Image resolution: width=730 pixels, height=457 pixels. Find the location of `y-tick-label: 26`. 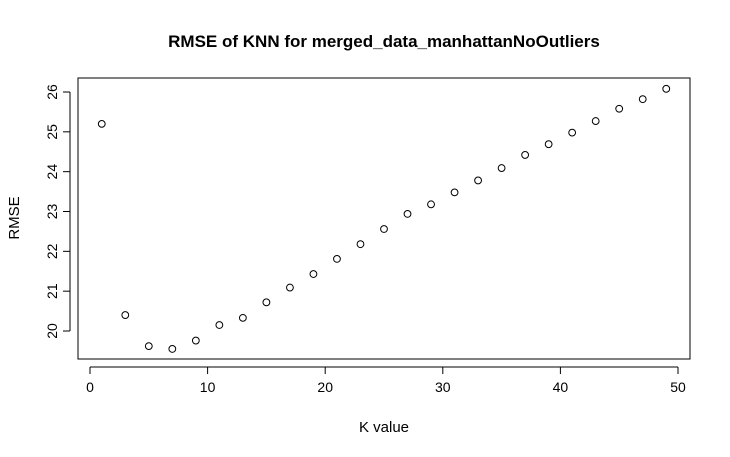

y-tick-label: 26 is located at coordinates (52, 92).